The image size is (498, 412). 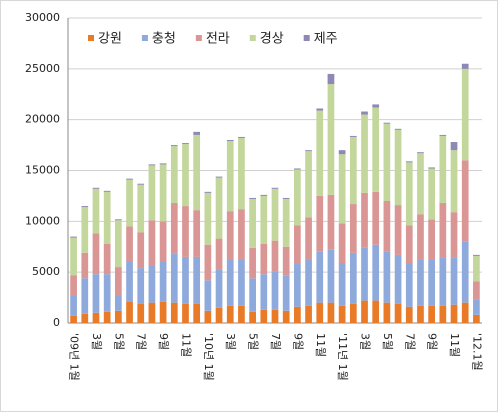 I want to click on y-tick-label: 30000, so click(x=42, y=17).